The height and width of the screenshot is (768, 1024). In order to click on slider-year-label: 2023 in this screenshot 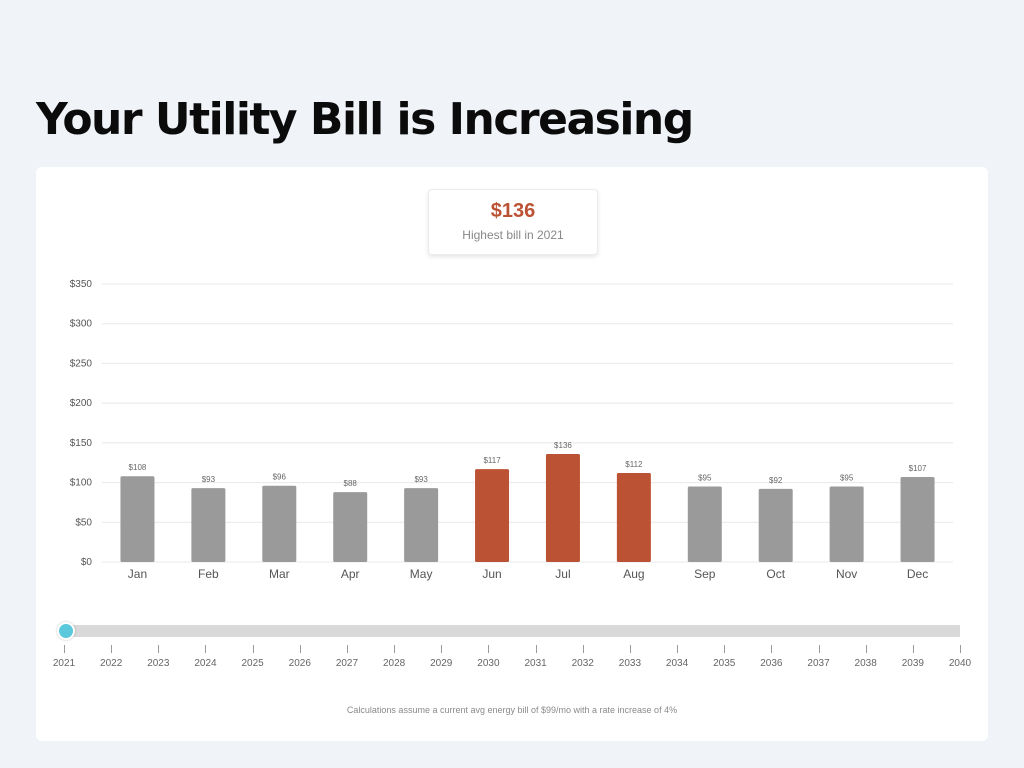, I will do `click(158, 663)`.